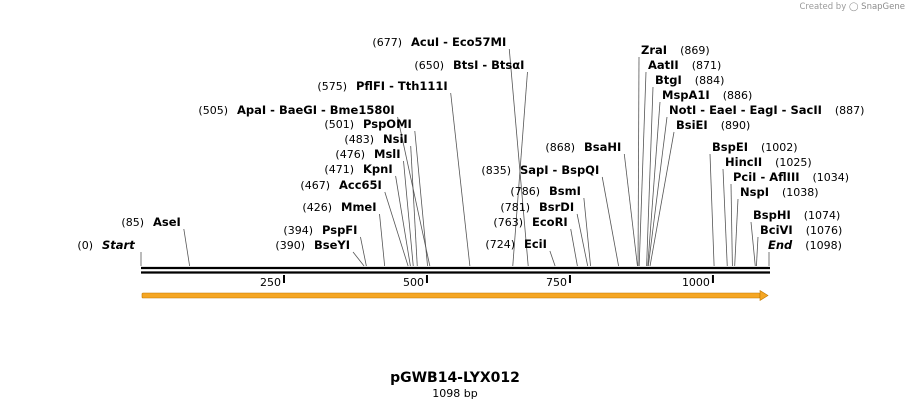  I want to click on restriction-site: End (1098), so click(805, 245).